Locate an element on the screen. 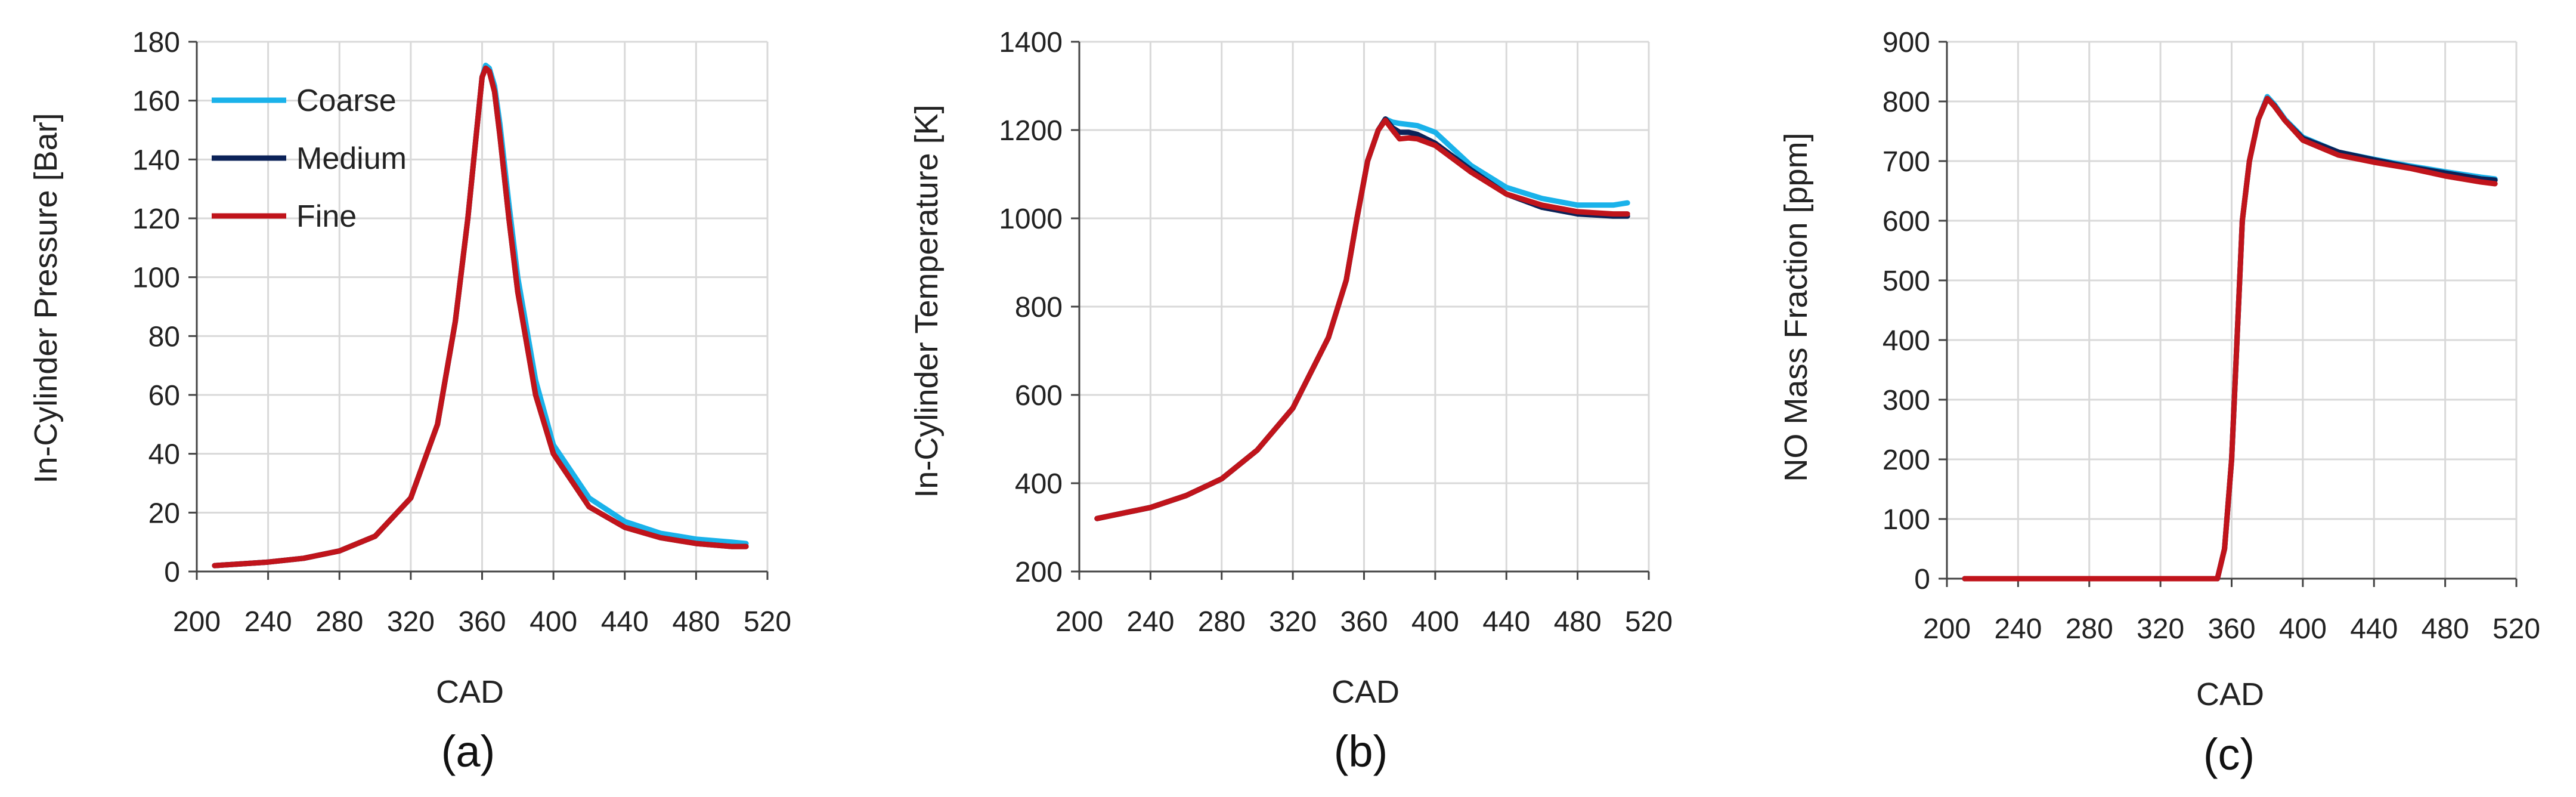 This screenshot has width=2576, height=797. y-tick-label: 500 is located at coordinates (1907, 281).